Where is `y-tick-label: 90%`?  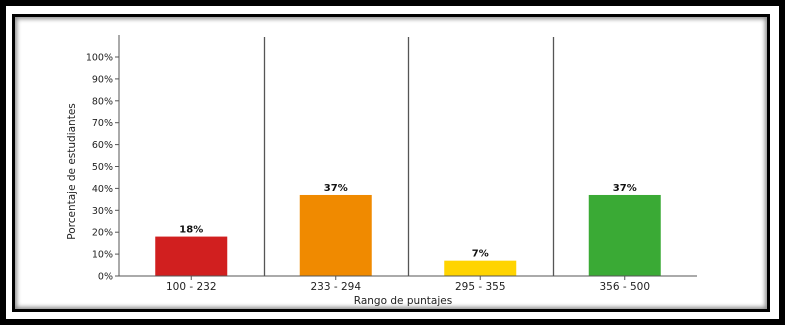
y-tick-label: 90% is located at coordinates (102, 79).